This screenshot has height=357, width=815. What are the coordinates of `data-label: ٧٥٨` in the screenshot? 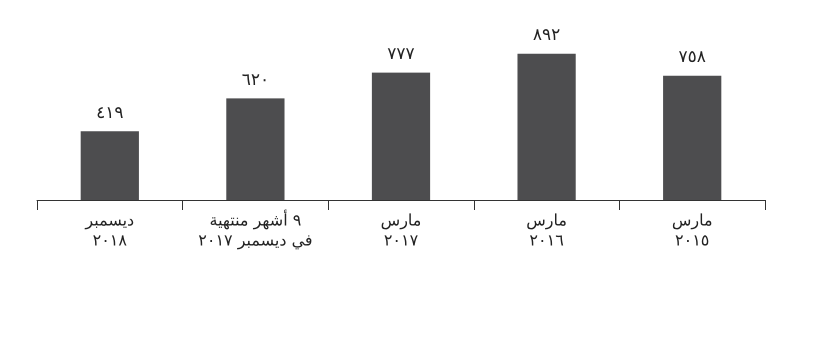 It's located at (692, 57).